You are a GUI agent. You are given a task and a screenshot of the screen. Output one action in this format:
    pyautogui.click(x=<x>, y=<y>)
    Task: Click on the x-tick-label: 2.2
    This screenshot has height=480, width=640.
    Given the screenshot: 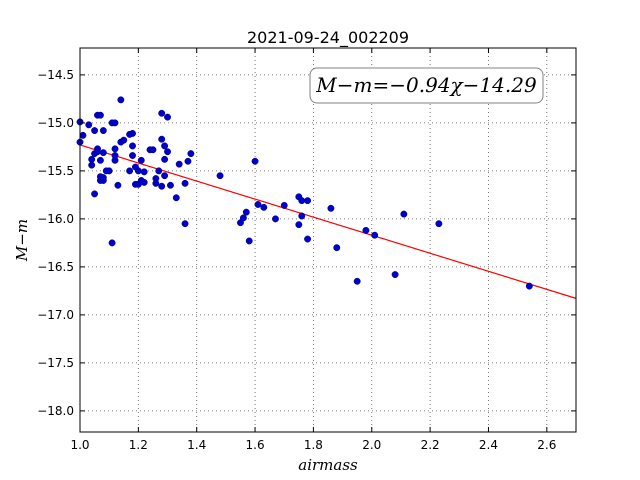 What is the action you would take?
    pyautogui.click(x=430, y=445)
    